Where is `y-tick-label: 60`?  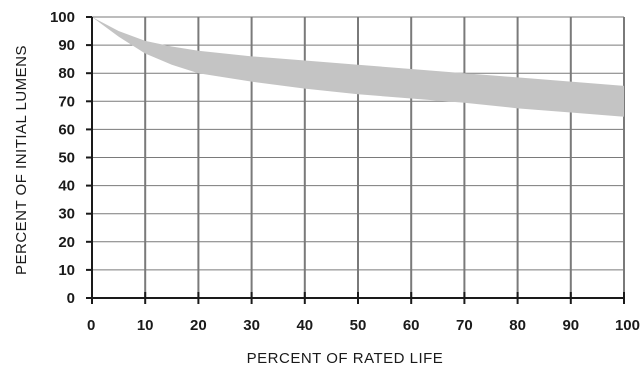
y-tick-label: 60 is located at coordinates (66, 129).